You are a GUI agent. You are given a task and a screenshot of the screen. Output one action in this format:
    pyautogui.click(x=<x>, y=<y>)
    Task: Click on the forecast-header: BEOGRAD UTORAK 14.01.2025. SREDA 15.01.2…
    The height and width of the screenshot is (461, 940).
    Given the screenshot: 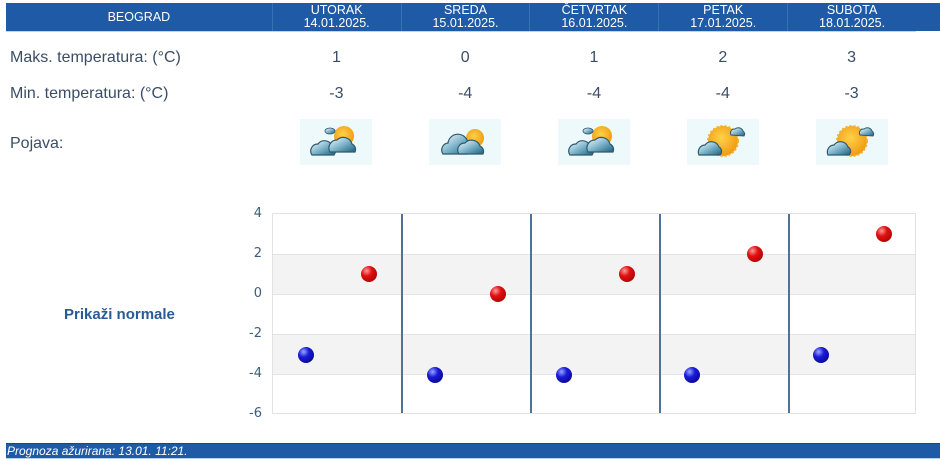 What is the action you would take?
    pyautogui.click(x=461, y=17)
    